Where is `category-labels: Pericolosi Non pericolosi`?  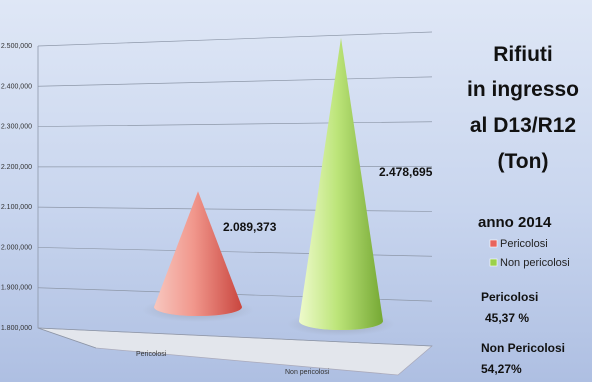
category-labels: Pericolosi Non pericolosi is located at coordinates (233, 363).